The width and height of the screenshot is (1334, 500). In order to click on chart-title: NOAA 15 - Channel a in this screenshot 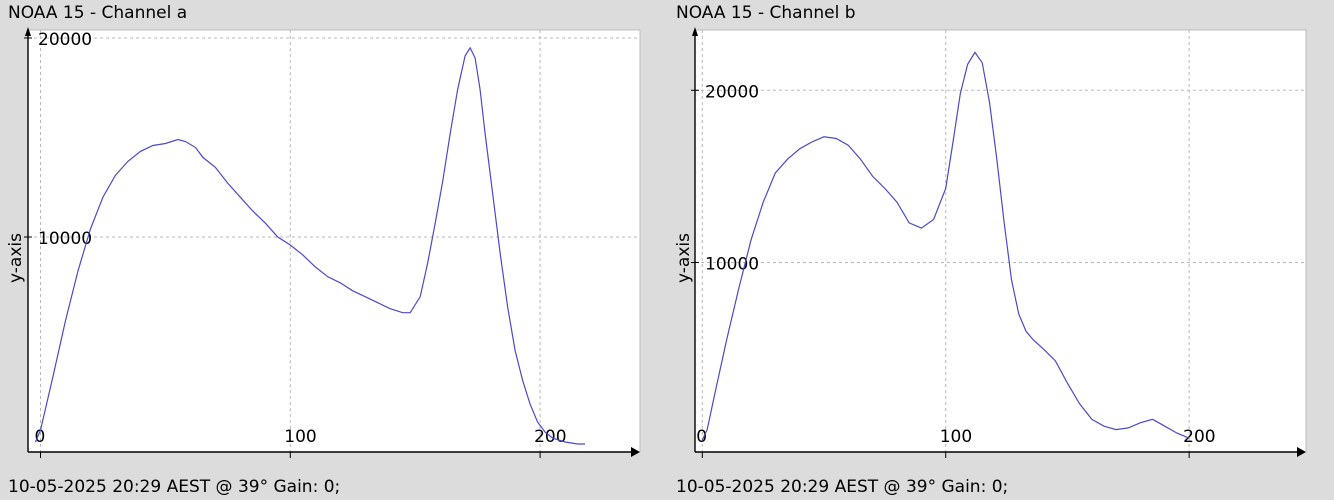, I will do `click(98, 13)`.